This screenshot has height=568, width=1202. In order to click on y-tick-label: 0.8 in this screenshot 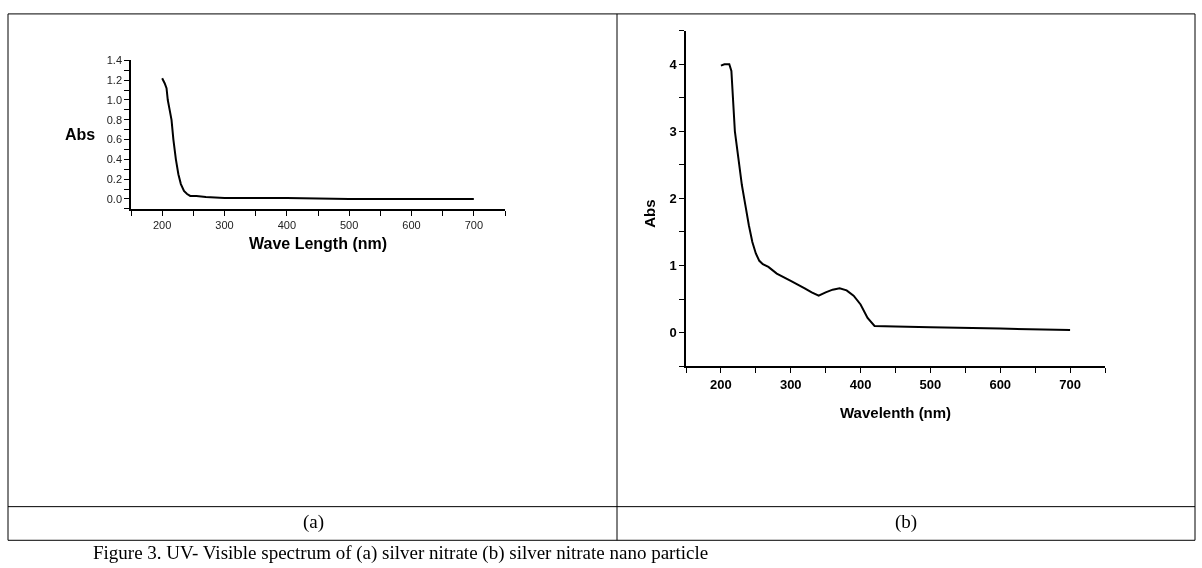, I will do `click(114, 119)`.